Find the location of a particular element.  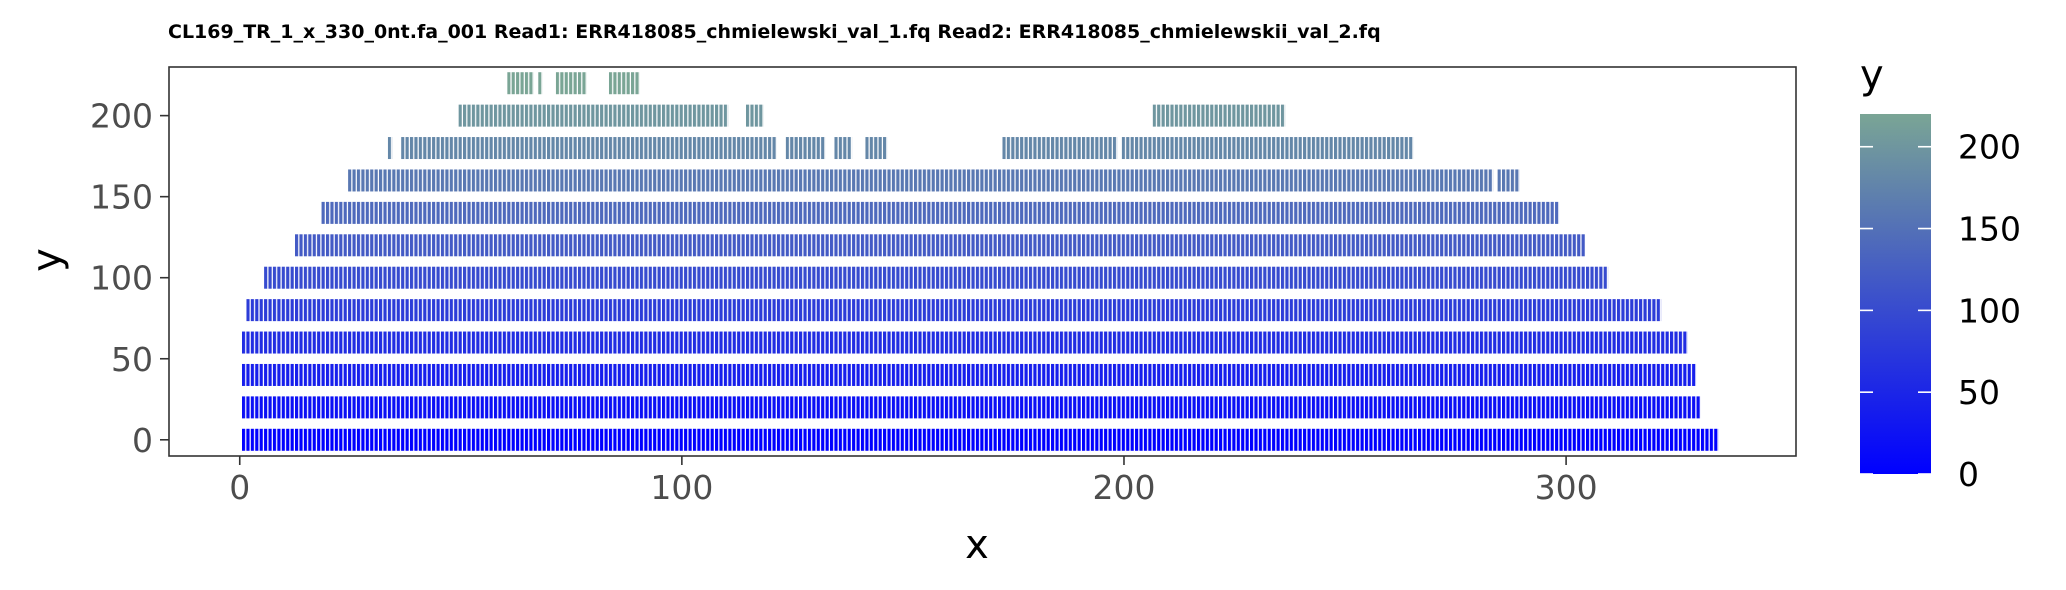

legend-label-200: 200 is located at coordinates (1989, 147).